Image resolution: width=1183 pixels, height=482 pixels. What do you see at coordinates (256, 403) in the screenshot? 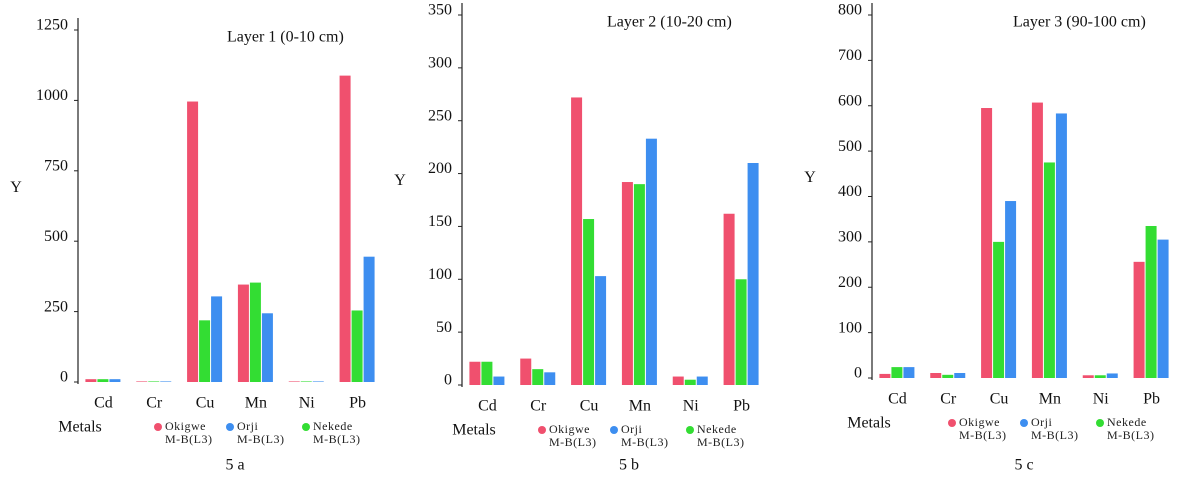
I see `x-tick-label: Mn` at bounding box center [256, 403].